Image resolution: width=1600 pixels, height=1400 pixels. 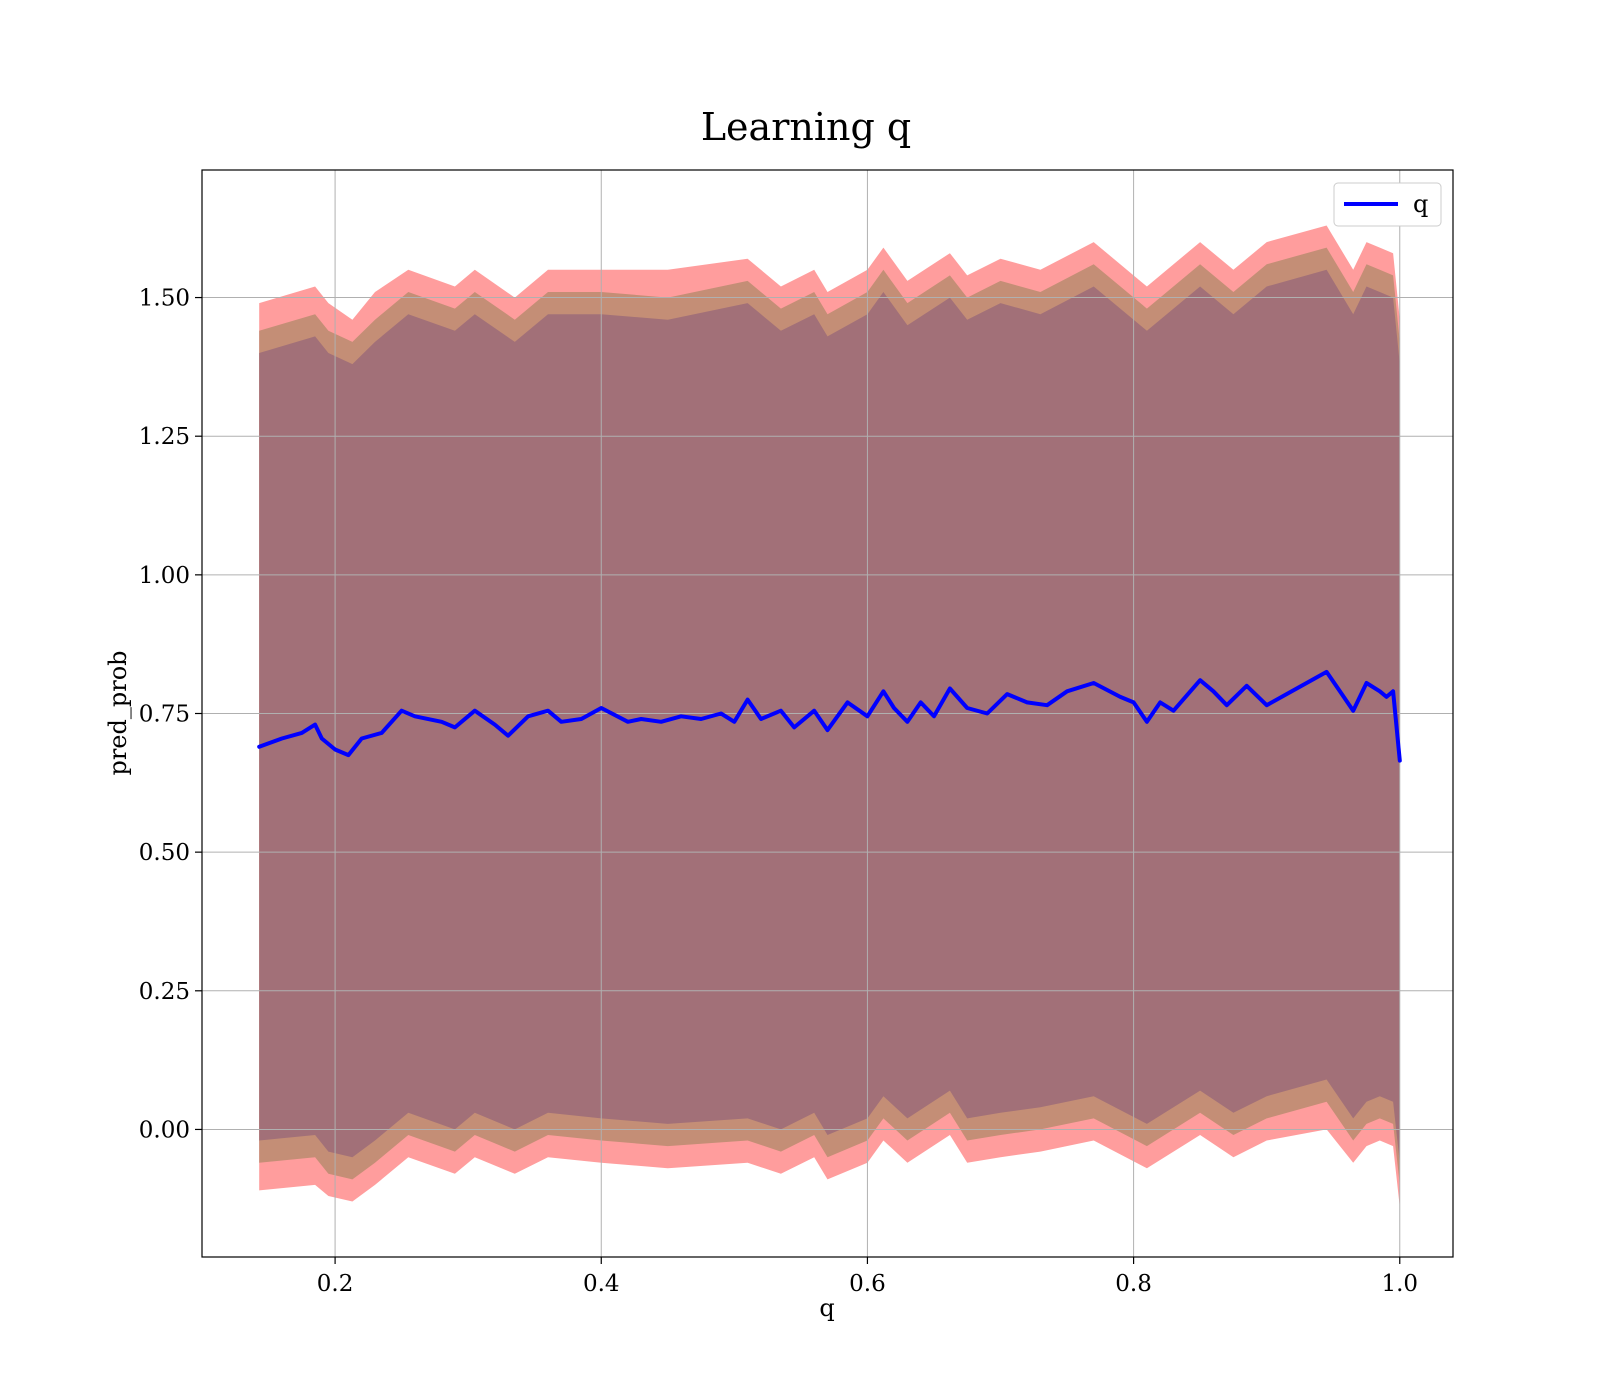 What do you see at coordinates (1133, 1284) in the screenshot?
I see `x-tick-label: 0.8` at bounding box center [1133, 1284].